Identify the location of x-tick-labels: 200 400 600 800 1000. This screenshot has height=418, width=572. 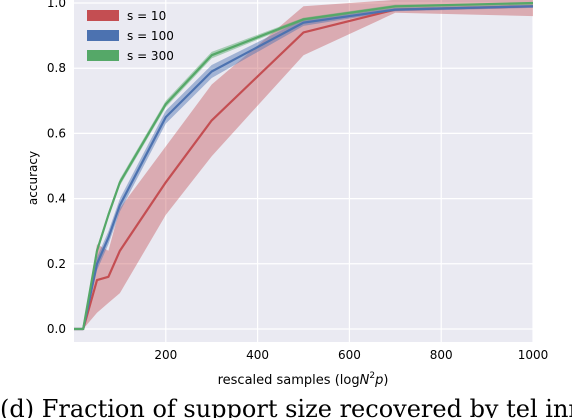
(351, 355).